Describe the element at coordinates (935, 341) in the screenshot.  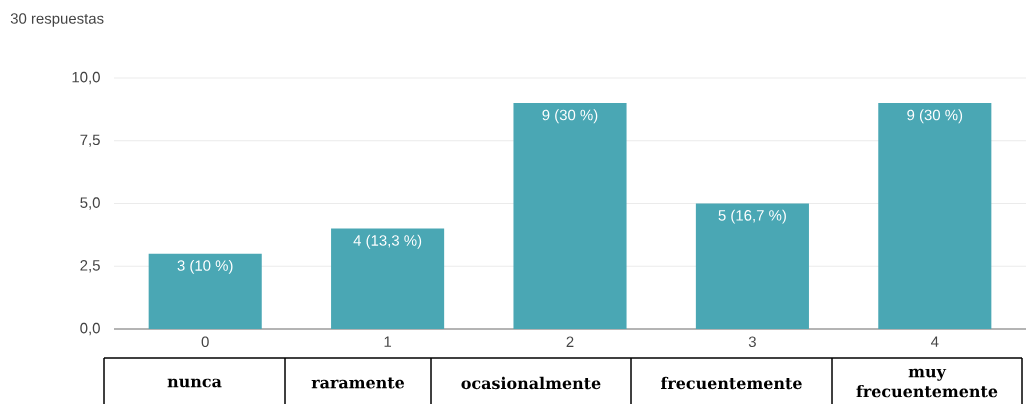
I see `x-tick-label: 4` at that location.